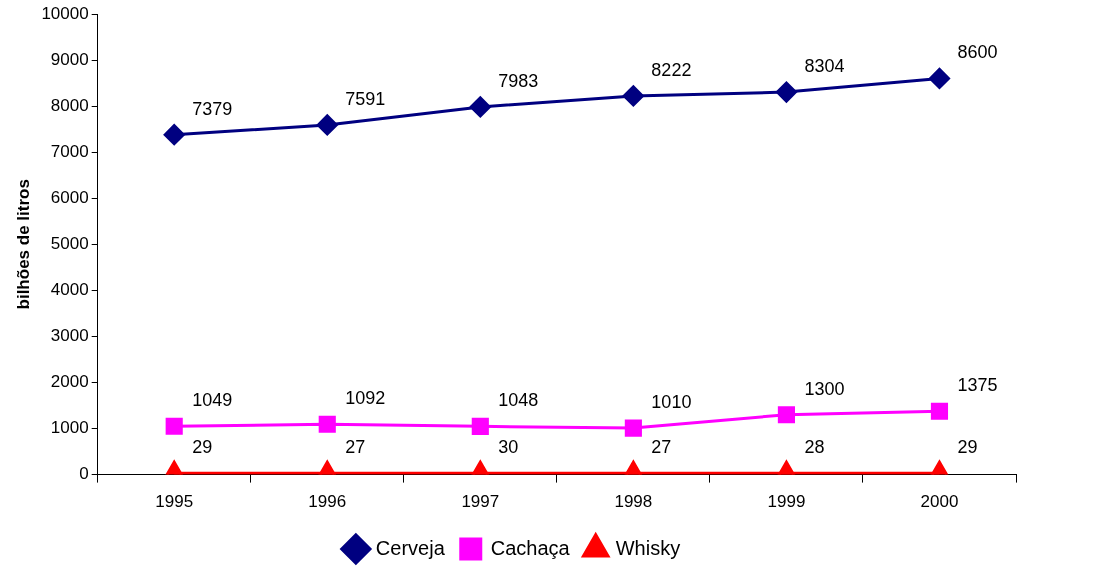 This screenshot has width=1096, height=569. I want to click on y-axis-title: bilhões de litros, so click(23, 244).